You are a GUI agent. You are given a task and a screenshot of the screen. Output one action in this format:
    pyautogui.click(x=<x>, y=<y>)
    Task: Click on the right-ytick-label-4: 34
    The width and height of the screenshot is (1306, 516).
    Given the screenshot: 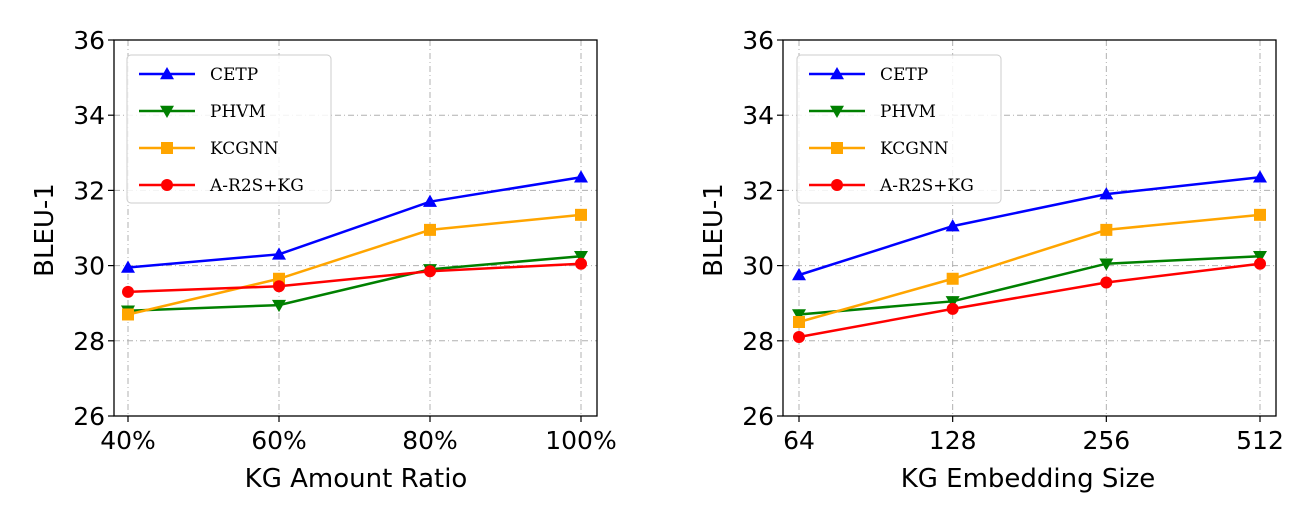 What is the action you would take?
    pyautogui.click(x=758, y=115)
    